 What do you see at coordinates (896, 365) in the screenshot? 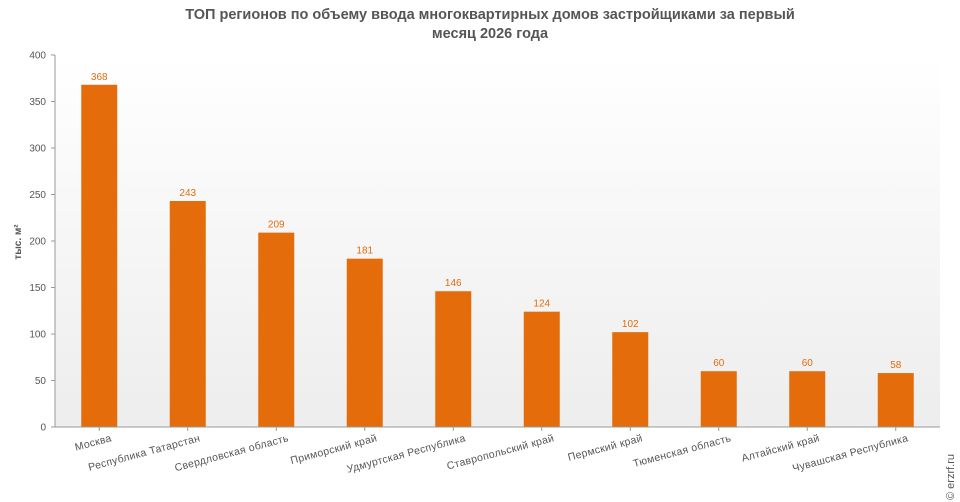
I see `data-label: 58` at bounding box center [896, 365].